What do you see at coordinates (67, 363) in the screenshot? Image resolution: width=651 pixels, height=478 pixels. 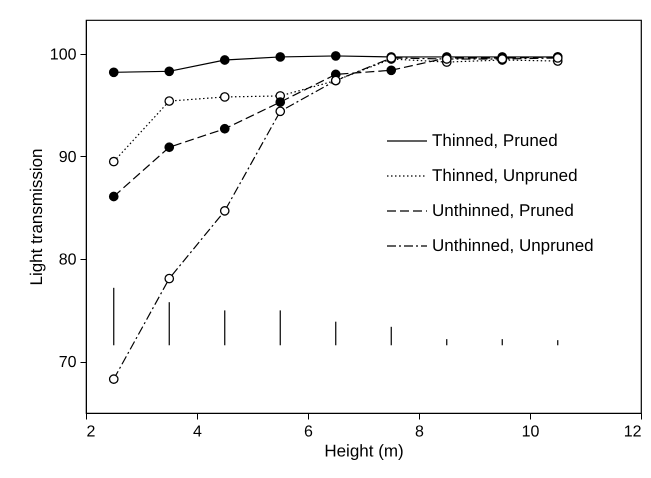 I see `y-tick-label: 70` at bounding box center [67, 363].